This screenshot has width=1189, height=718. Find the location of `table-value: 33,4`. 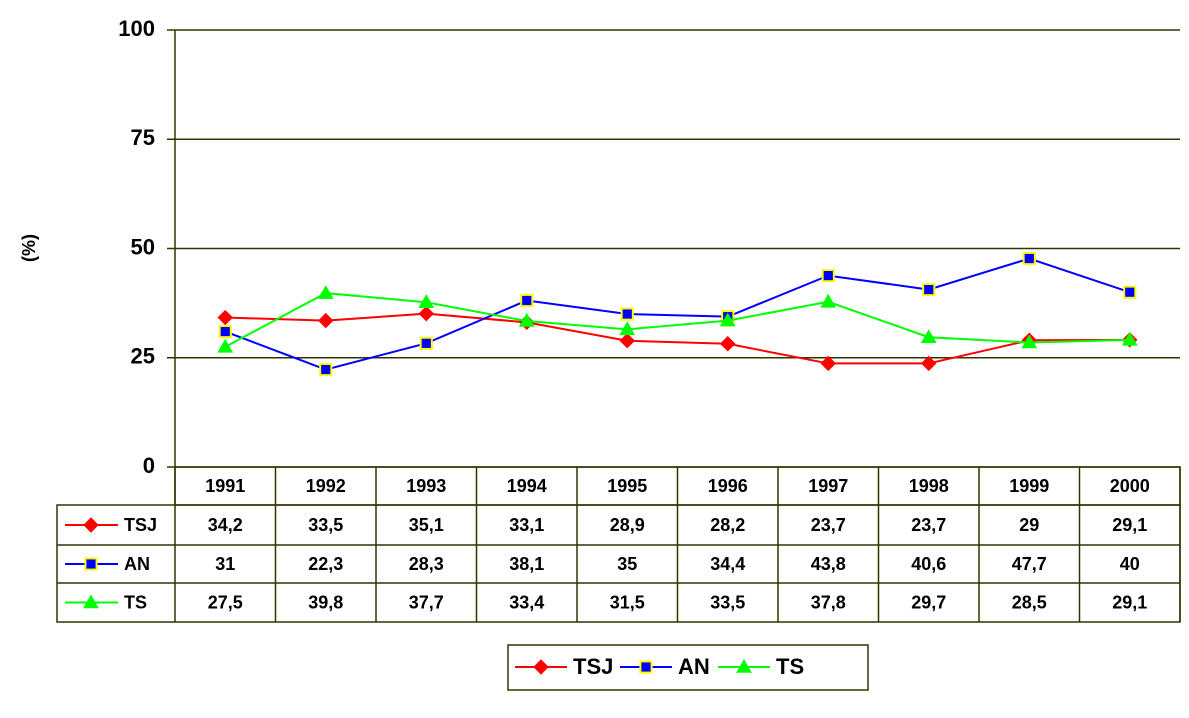

table-value: 33,4 is located at coordinates (526, 602).